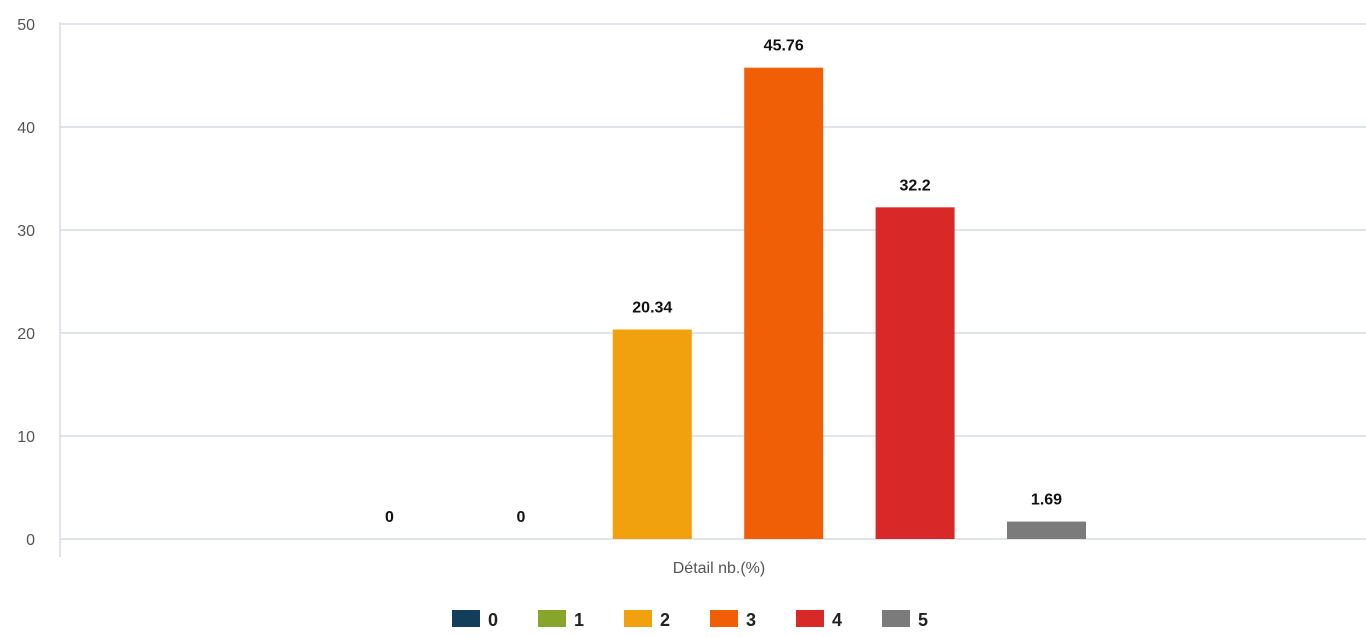 The width and height of the screenshot is (1366, 637). I want to click on legend-label-2: 2, so click(665, 620).